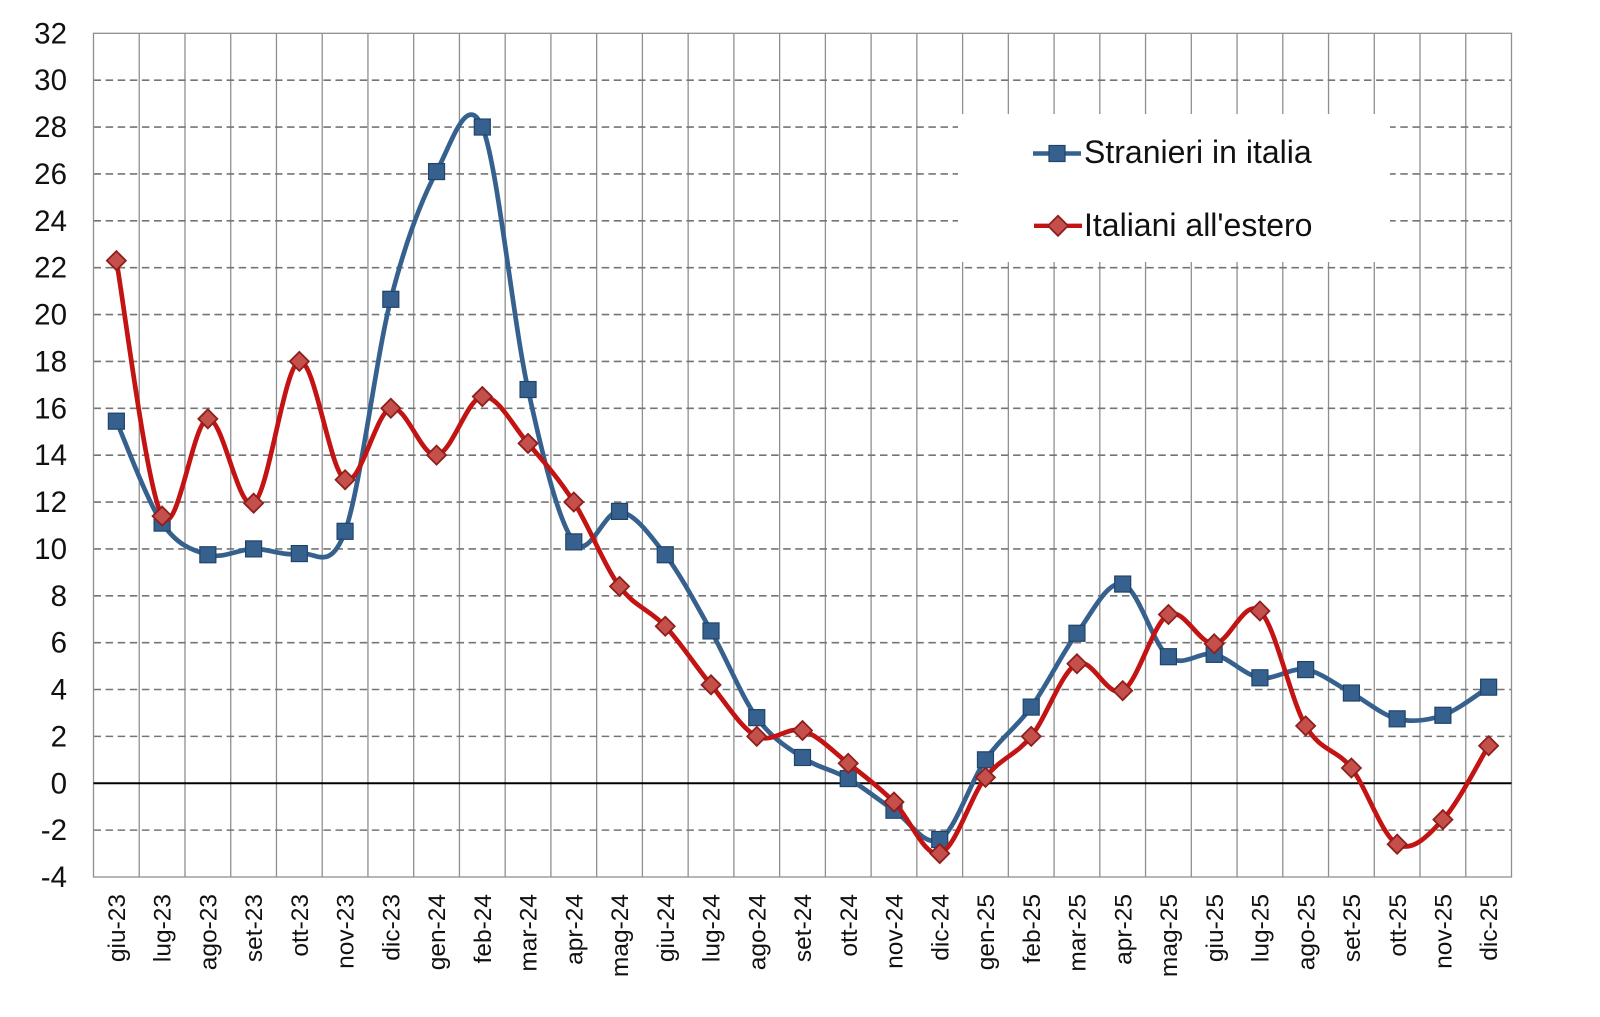 This screenshot has width=1600, height=1017. Describe the element at coordinates (1261, 928) in the screenshot. I see `svg-text: lug-25` at that location.